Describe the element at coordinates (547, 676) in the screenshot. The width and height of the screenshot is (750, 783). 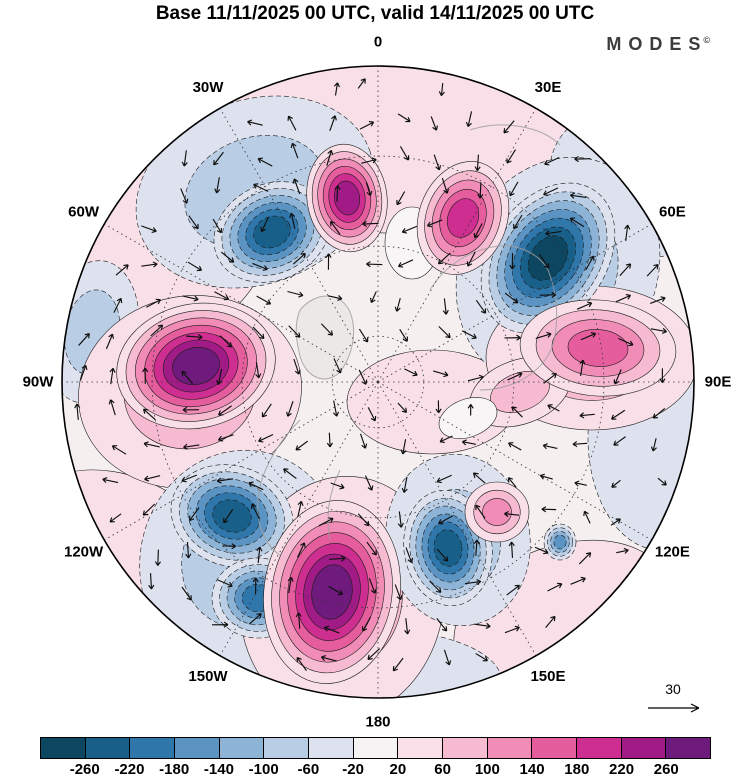
I see `longitude-label: 150E` at that location.